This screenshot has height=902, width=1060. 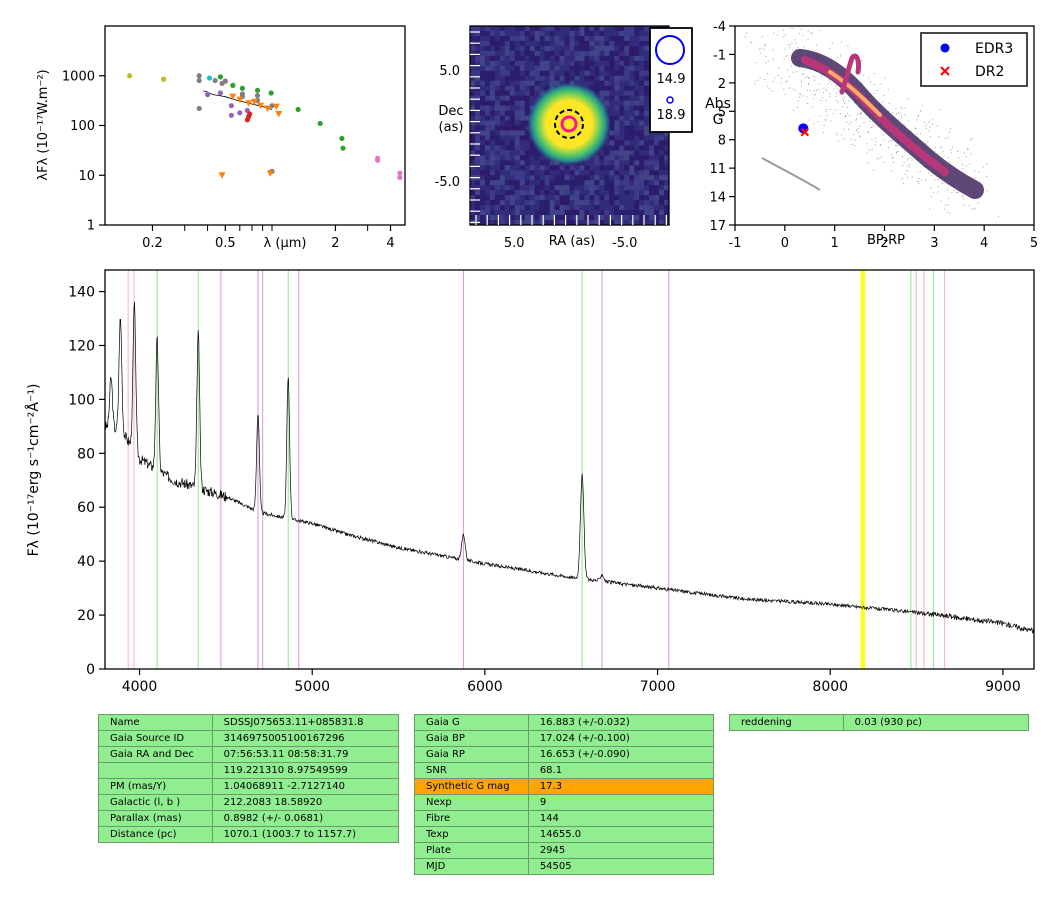 What do you see at coordinates (564, 754) in the screenshot?
I see `table-row: Gaia RP 16.653 (+/-0.090)` at bounding box center [564, 754].